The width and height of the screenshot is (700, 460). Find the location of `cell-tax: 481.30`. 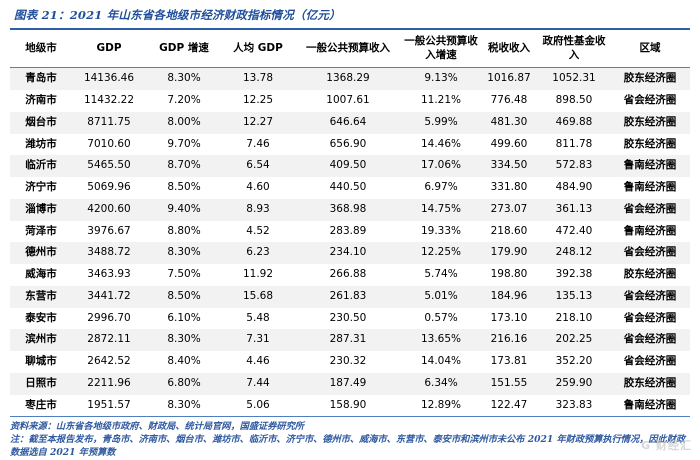

cell-tax: 481.30 is located at coordinates (509, 121).